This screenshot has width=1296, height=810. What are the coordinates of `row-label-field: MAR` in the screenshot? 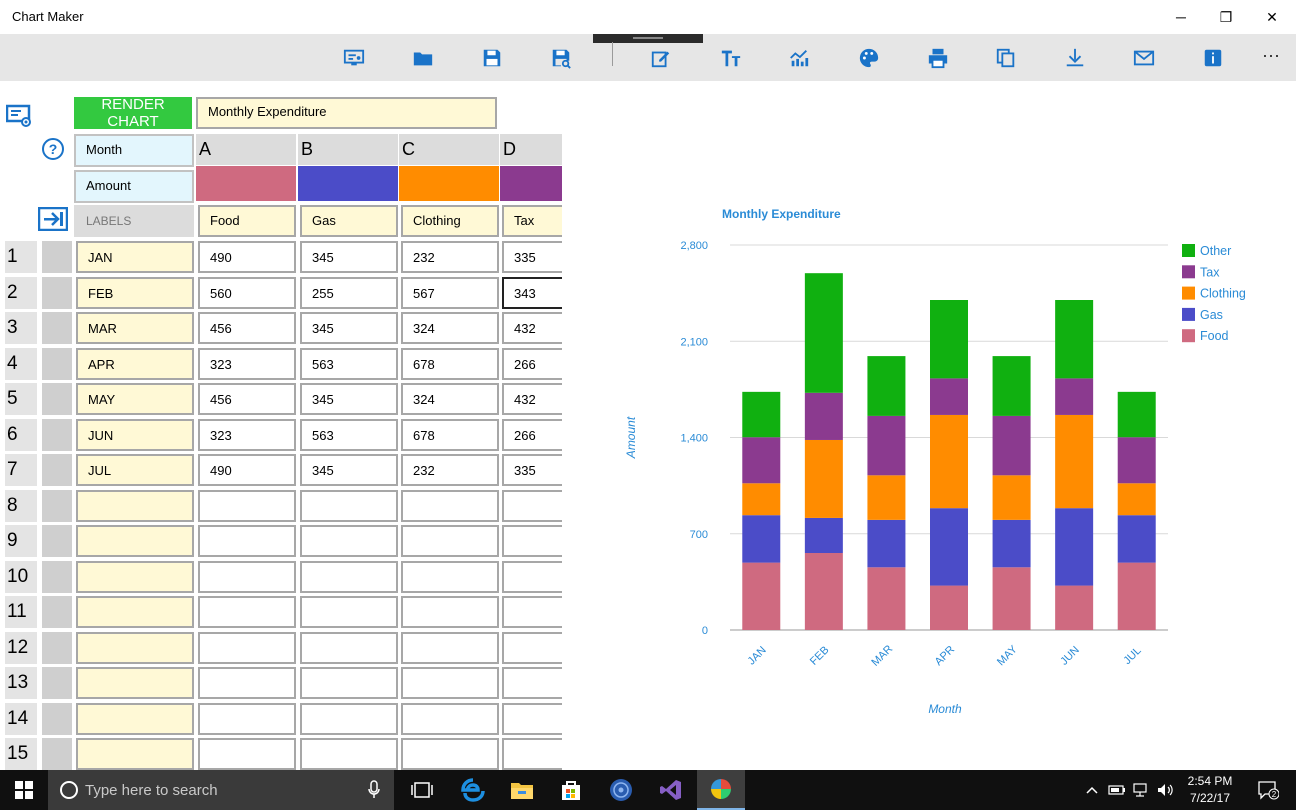 It's located at (135, 328).